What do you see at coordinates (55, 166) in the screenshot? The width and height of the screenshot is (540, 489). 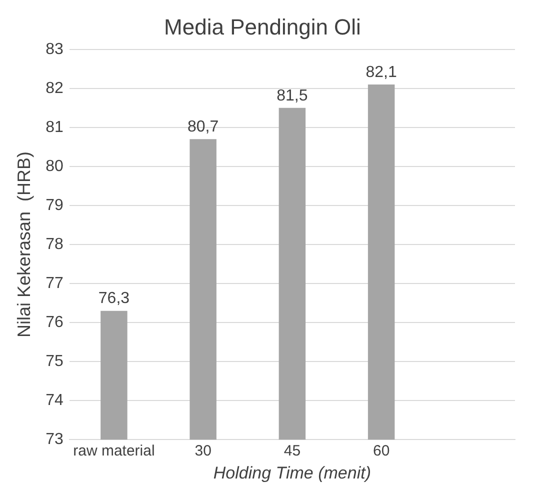 I see `y-tick-label: 80` at bounding box center [55, 166].